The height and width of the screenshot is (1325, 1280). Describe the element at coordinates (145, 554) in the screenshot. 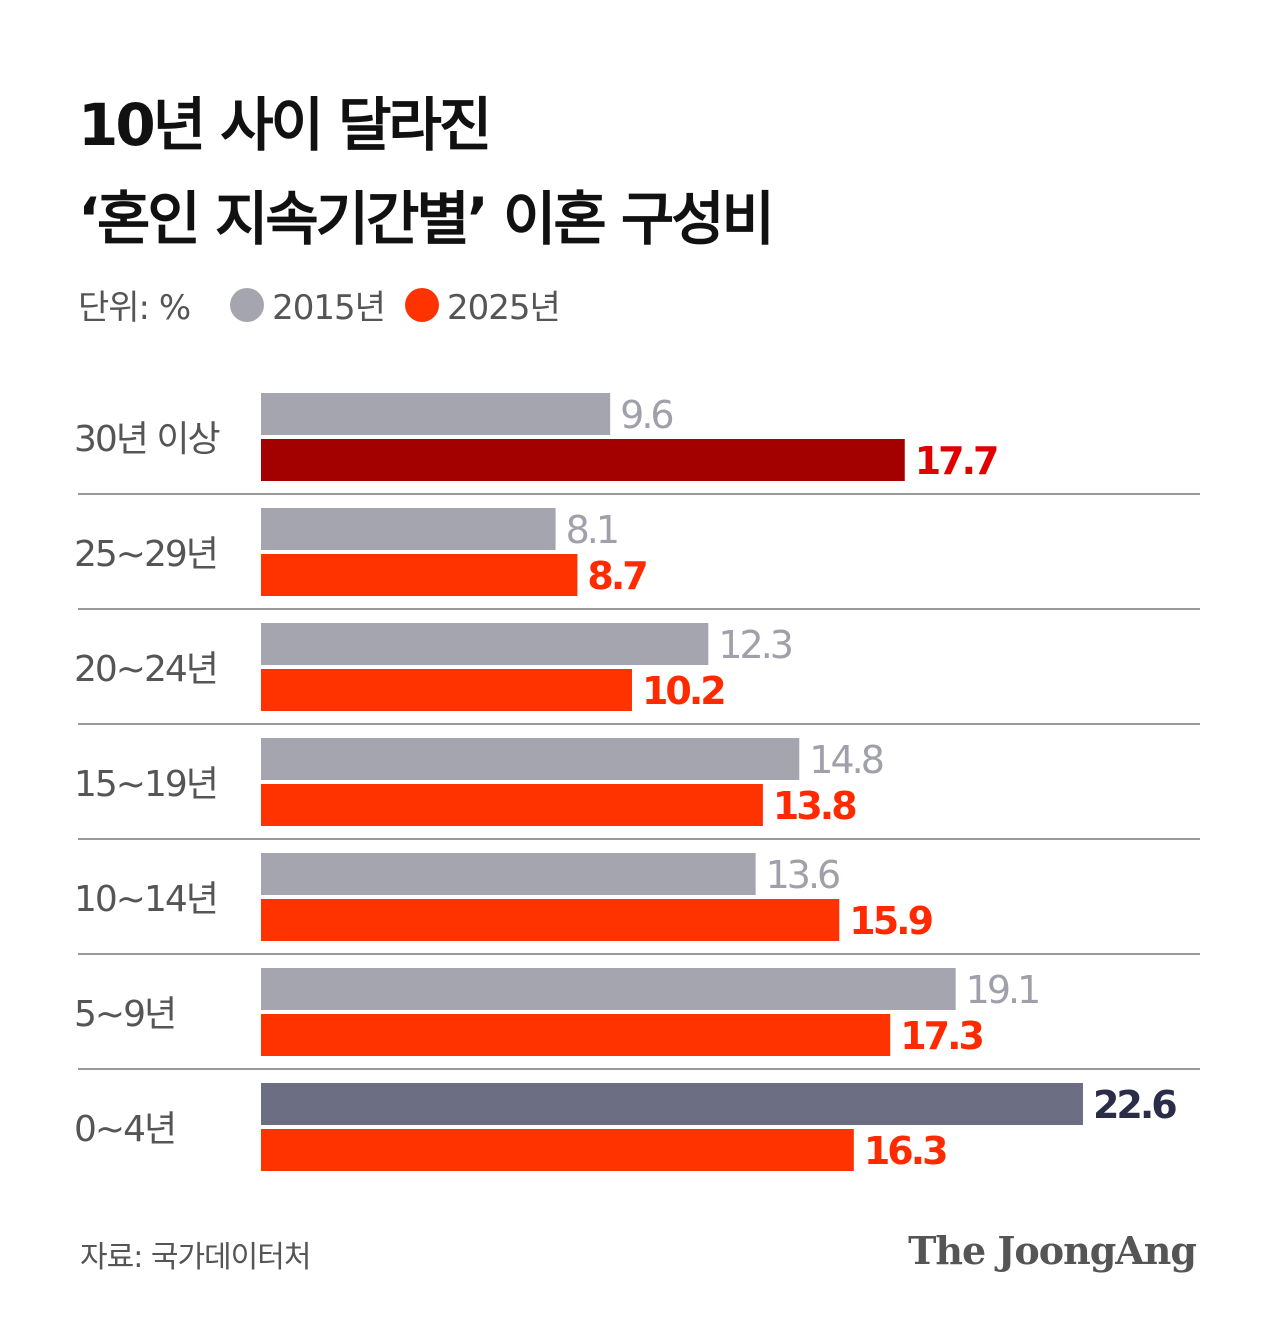

I see `category-label: 25~29년` at that location.